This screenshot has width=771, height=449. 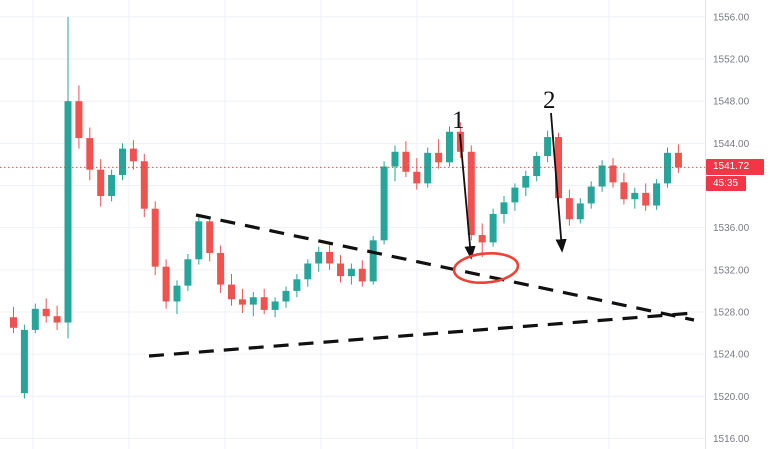 I want to click on price-axis-background, so click(x=738, y=224).